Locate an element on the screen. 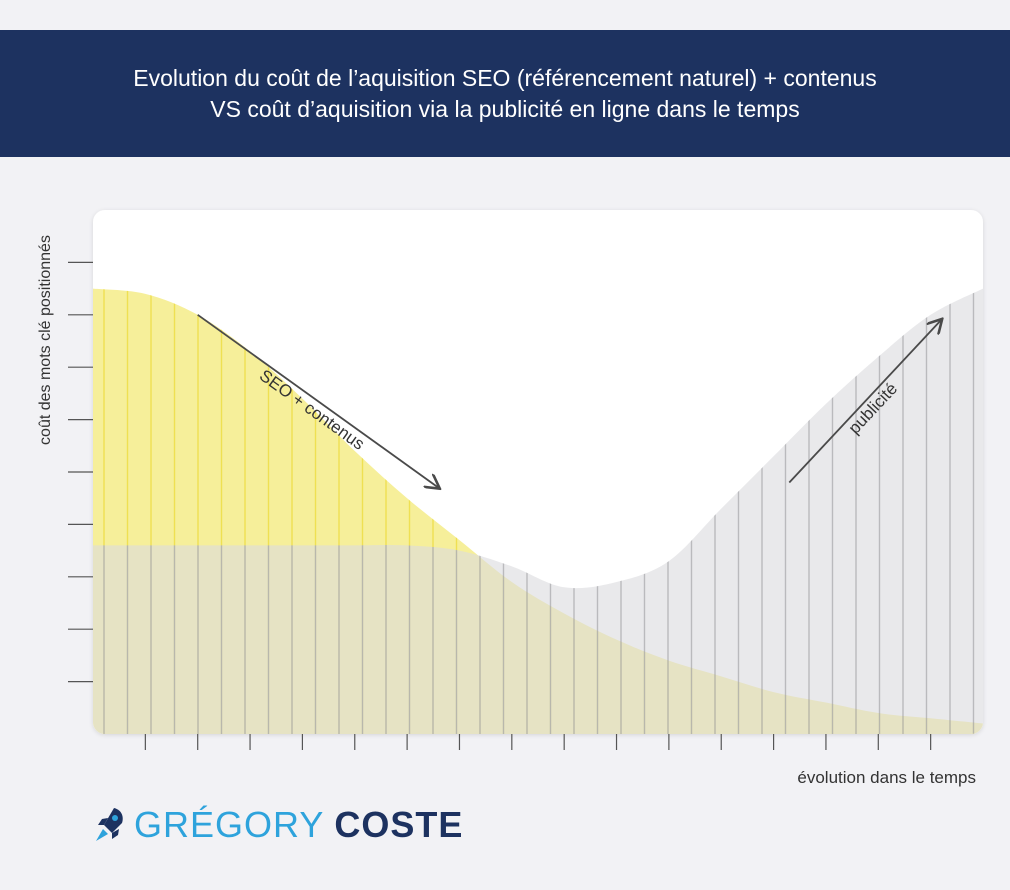 This screenshot has width=1010, height=890. x-axis-label: évolution dans le temps is located at coordinates (886, 777).